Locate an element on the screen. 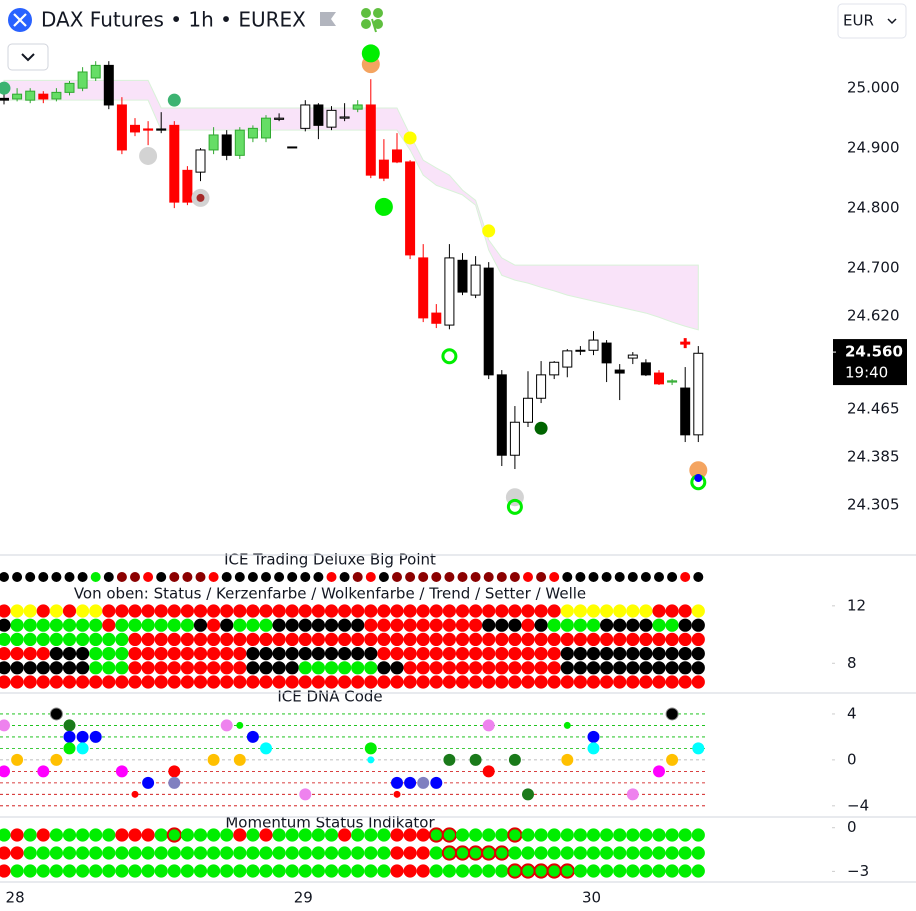 This screenshot has width=916, height=911. flag-icon is located at coordinates (328, 19).